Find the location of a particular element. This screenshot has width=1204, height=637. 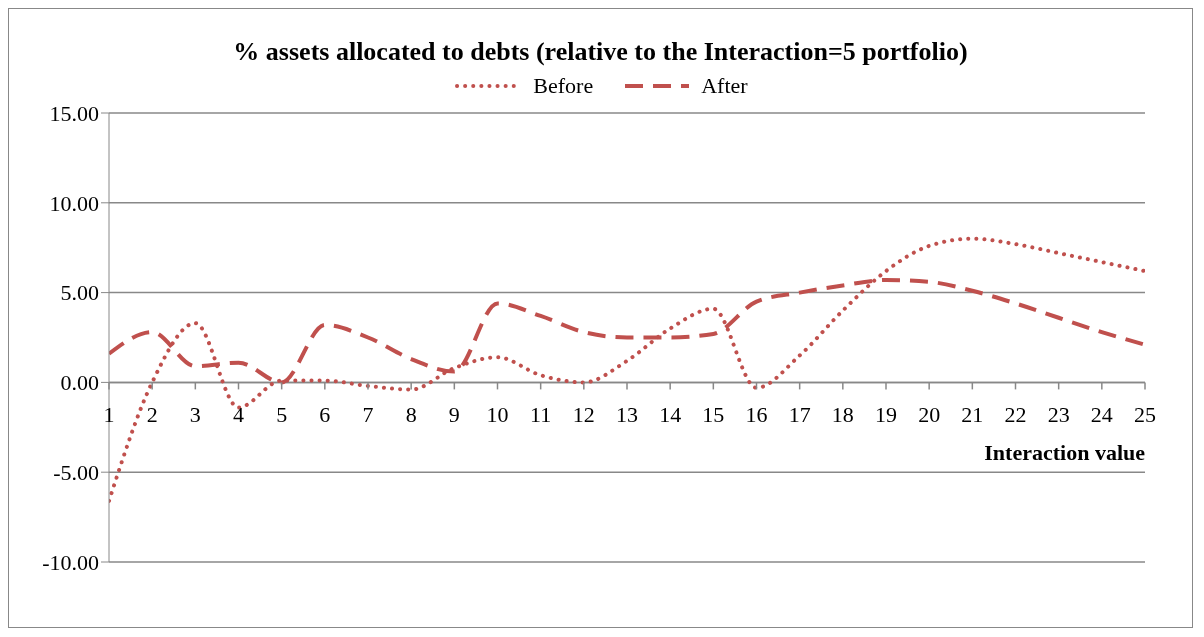

x-tick-label: 16 is located at coordinates (756, 415).